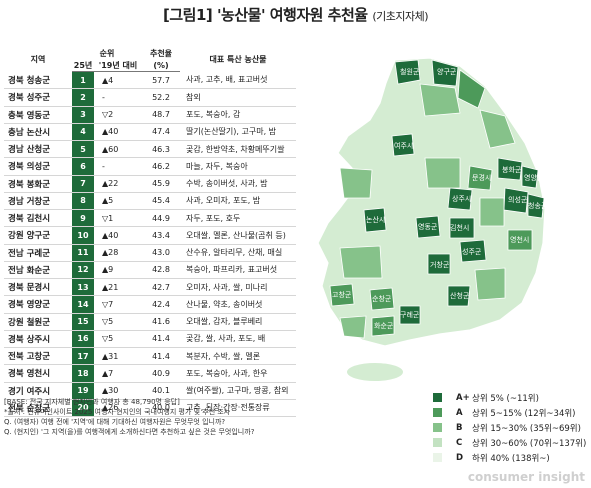 Image resolution: width=591 pixels, height=488 pixels. I want to click on region-hwasun, so click(383, 326).